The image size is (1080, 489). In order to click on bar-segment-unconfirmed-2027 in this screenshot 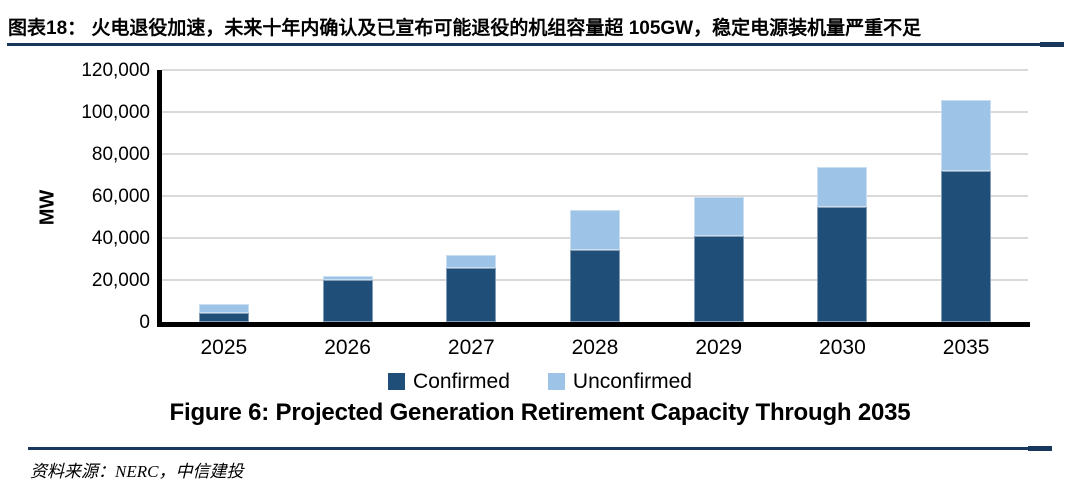, I will do `click(471, 261)`.